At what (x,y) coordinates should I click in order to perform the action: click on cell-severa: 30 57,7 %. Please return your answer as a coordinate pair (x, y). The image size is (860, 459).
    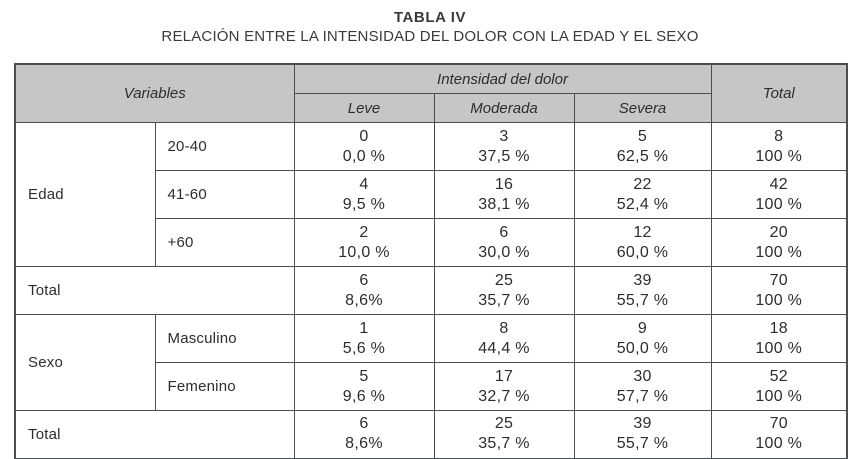
    Looking at the image, I should click on (642, 386).